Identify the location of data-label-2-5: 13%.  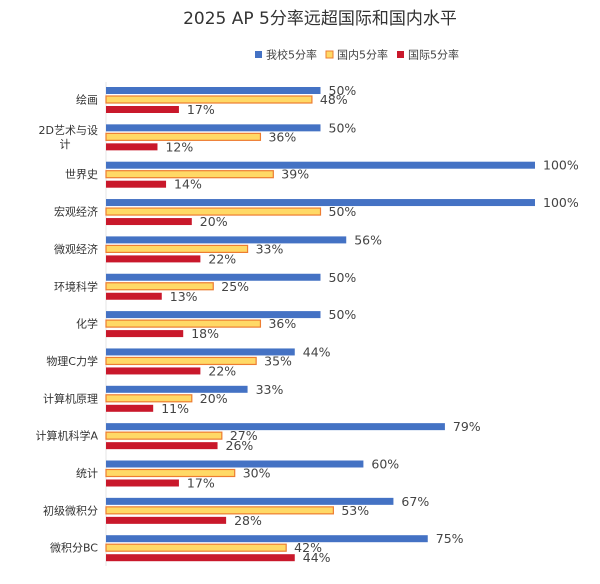
(184, 296).